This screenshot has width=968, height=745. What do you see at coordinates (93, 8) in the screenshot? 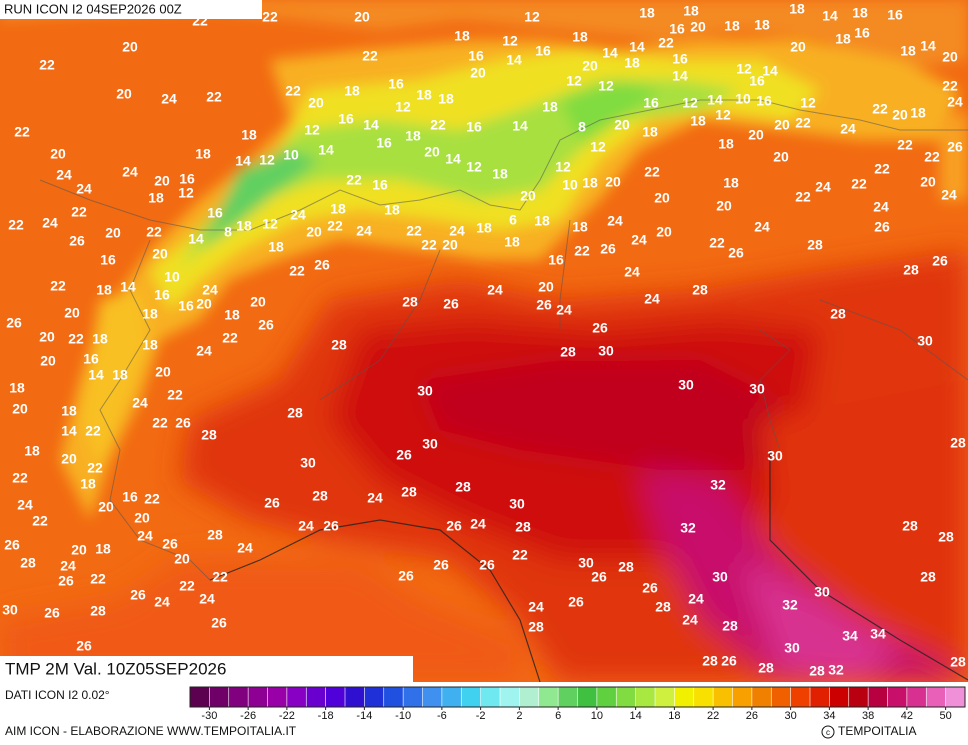
I see `run-label: RUN ICON I2 04SEP2026 00Z` at bounding box center [93, 8].